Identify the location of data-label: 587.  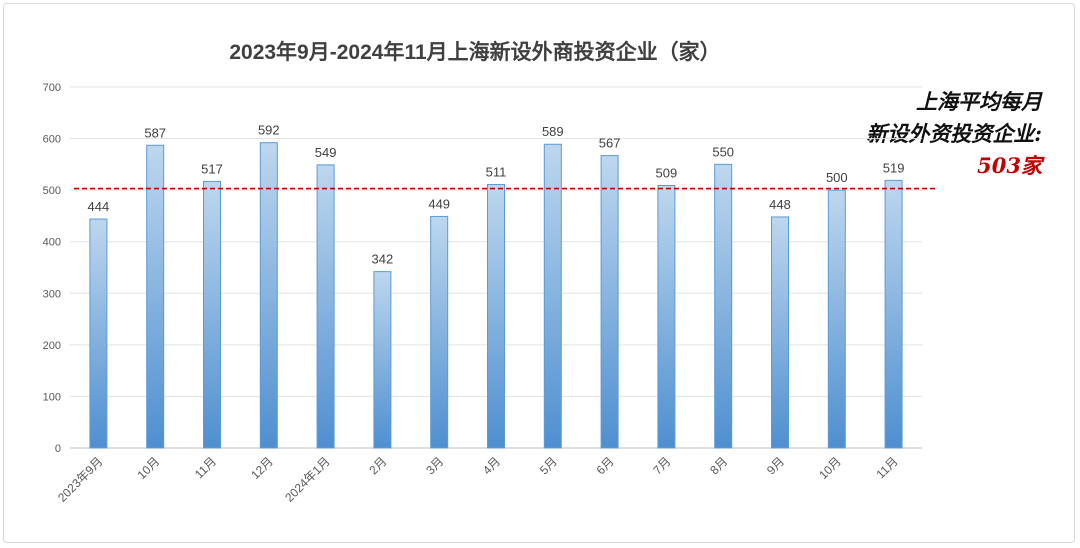
(155, 132).